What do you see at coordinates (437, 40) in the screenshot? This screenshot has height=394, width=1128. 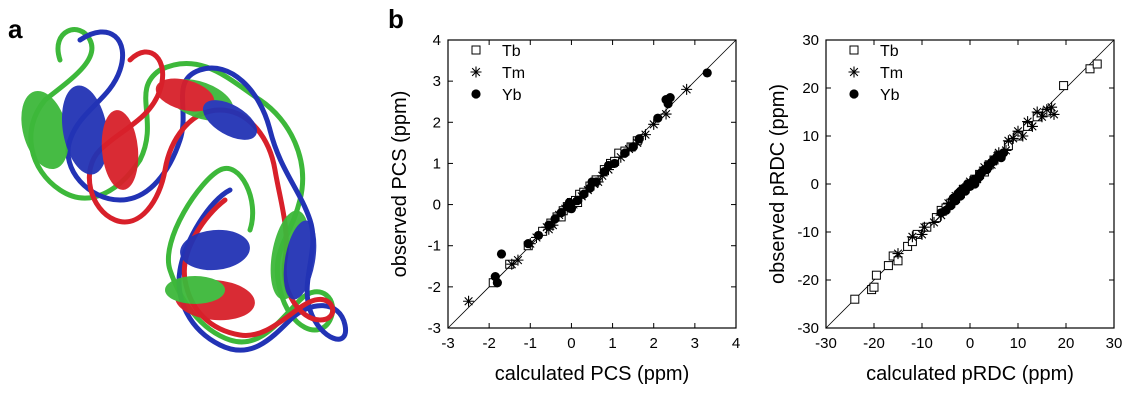 I see `y-tick-label: 4` at bounding box center [437, 40].